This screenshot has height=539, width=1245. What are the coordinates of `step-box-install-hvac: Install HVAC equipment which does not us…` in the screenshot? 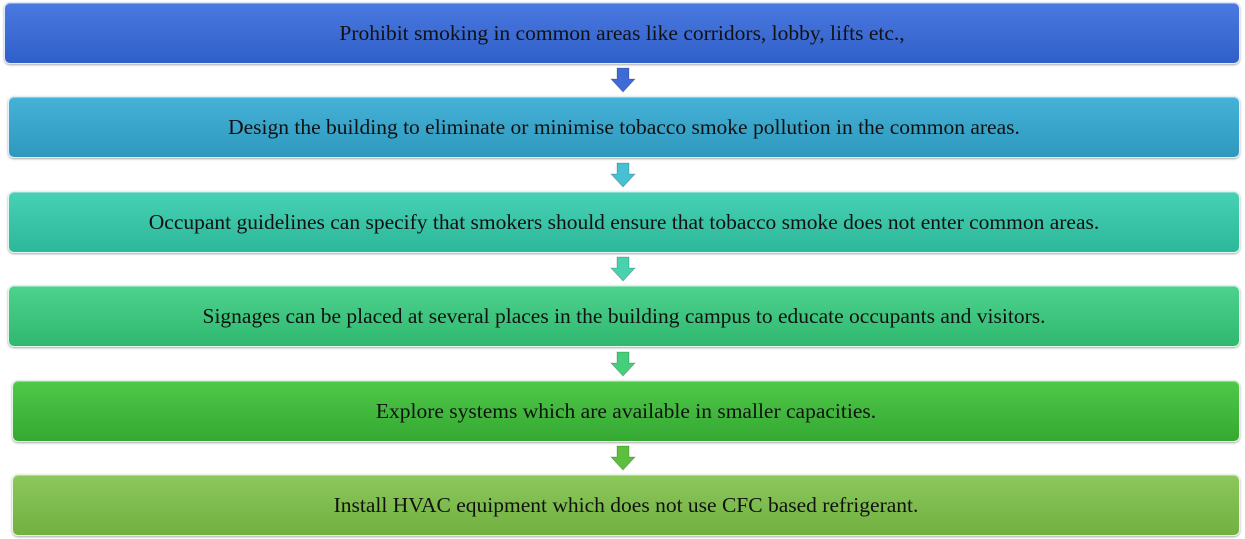 It's located at (626, 505).